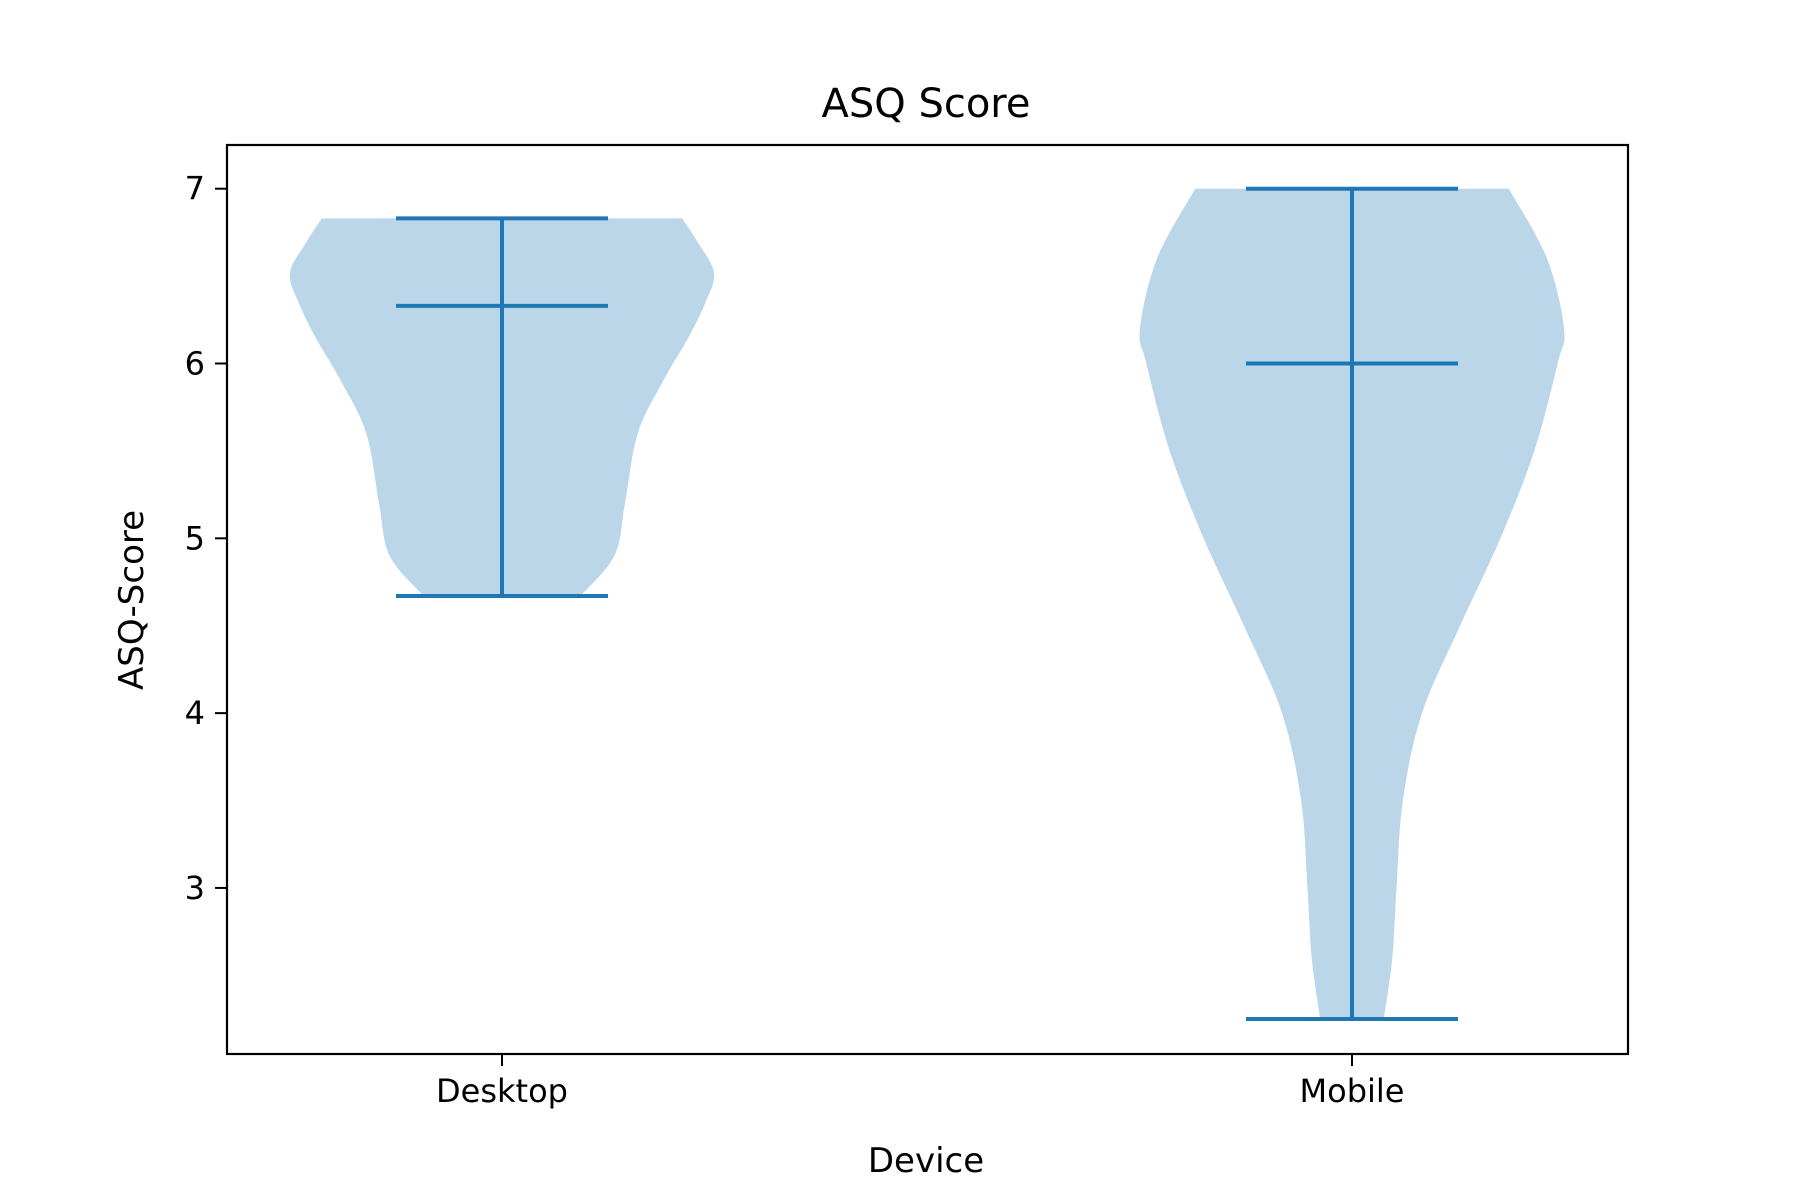 The image size is (1800, 1200). Describe the element at coordinates (1352, 1091) in the screenshot. I see `x-tick-label: Mobile` at that location.